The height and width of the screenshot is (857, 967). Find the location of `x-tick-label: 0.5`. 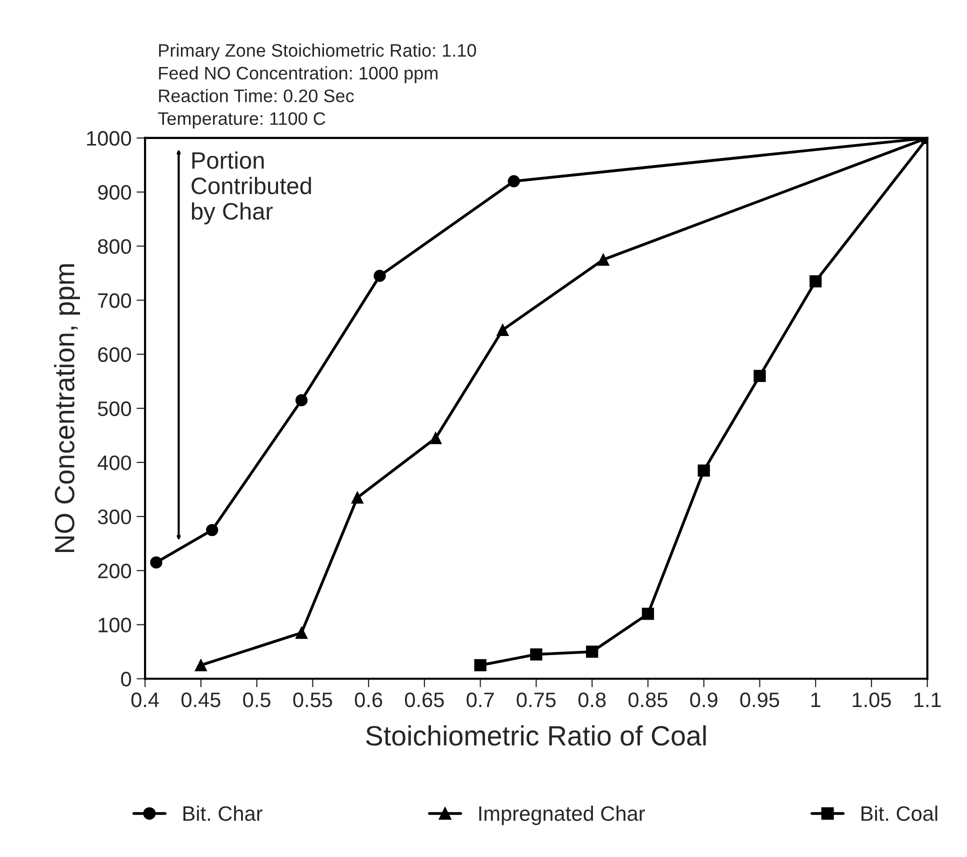

x-tick-label: 0.5 is located at coordinates (256, 700).